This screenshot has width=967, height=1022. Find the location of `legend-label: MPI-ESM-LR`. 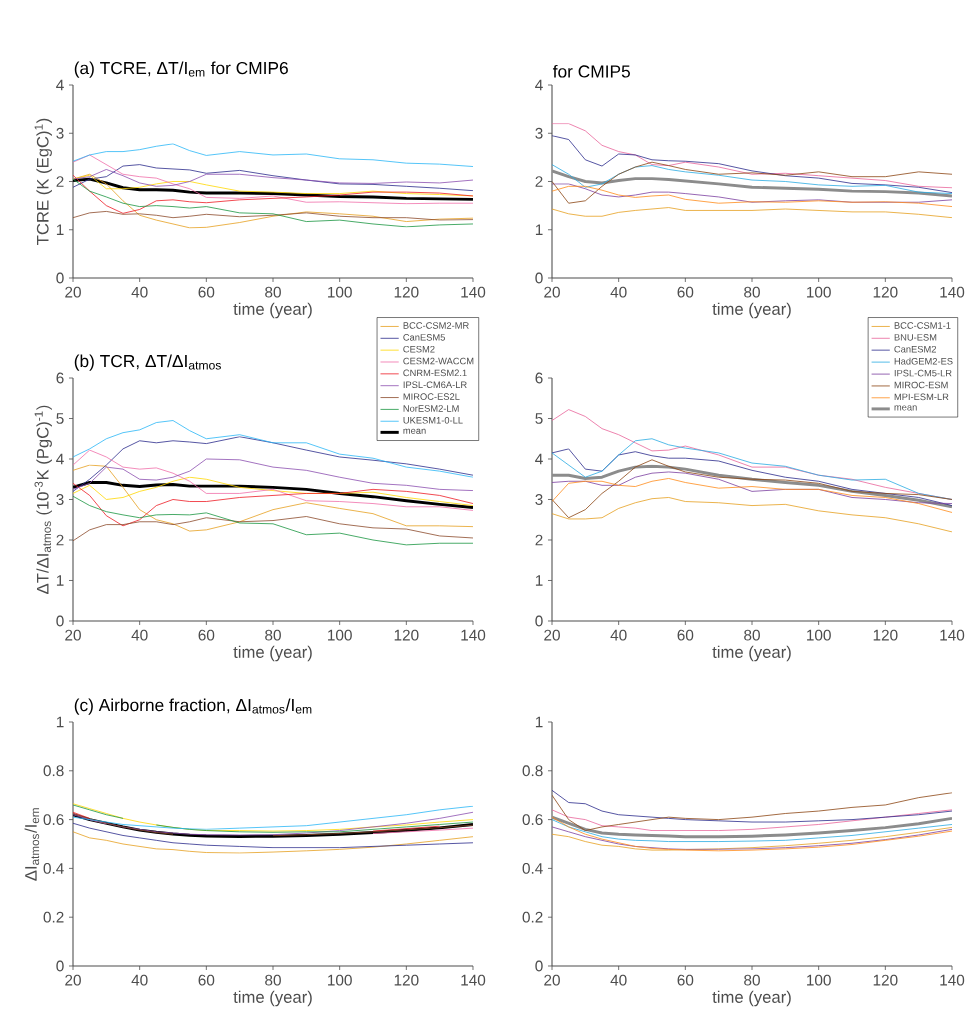

legend-label: MPI-ESM-LR is located at coordinates (921, 397).